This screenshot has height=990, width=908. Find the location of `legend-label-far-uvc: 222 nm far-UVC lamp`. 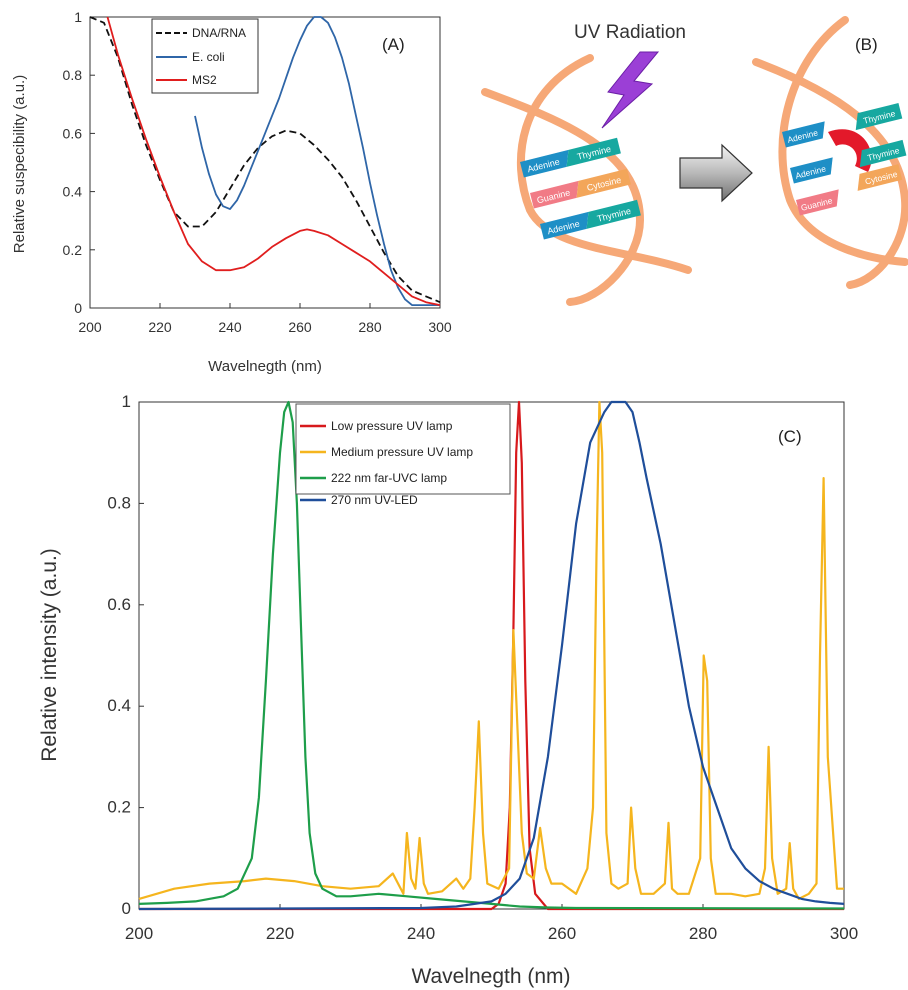

legend-label-far-uvc: 222 nm far-UVC lamp is located at coordinates (389, 478).